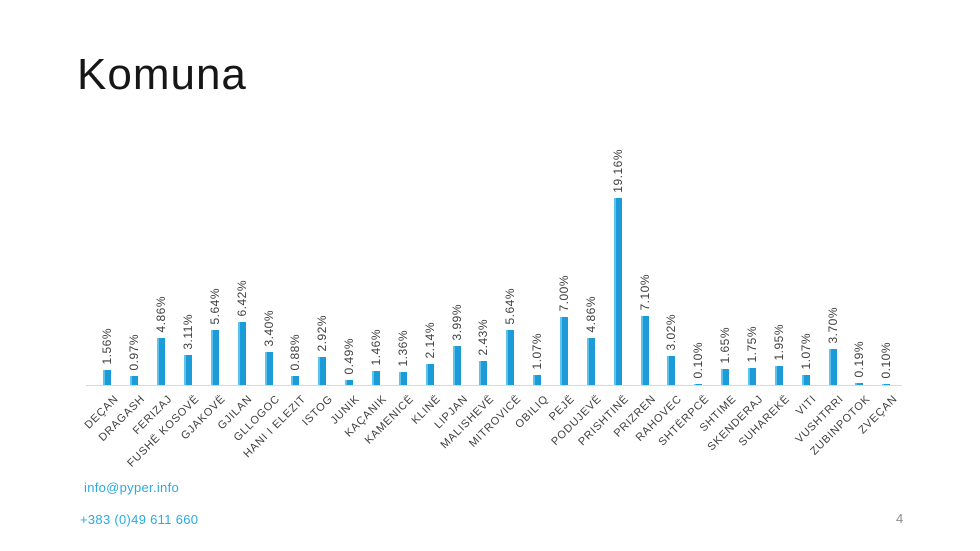 Image resolution: width=980 pixels, height=551 pixels. I want to click on bar-group: 3.99% LIPJAN, so click(451, 285).